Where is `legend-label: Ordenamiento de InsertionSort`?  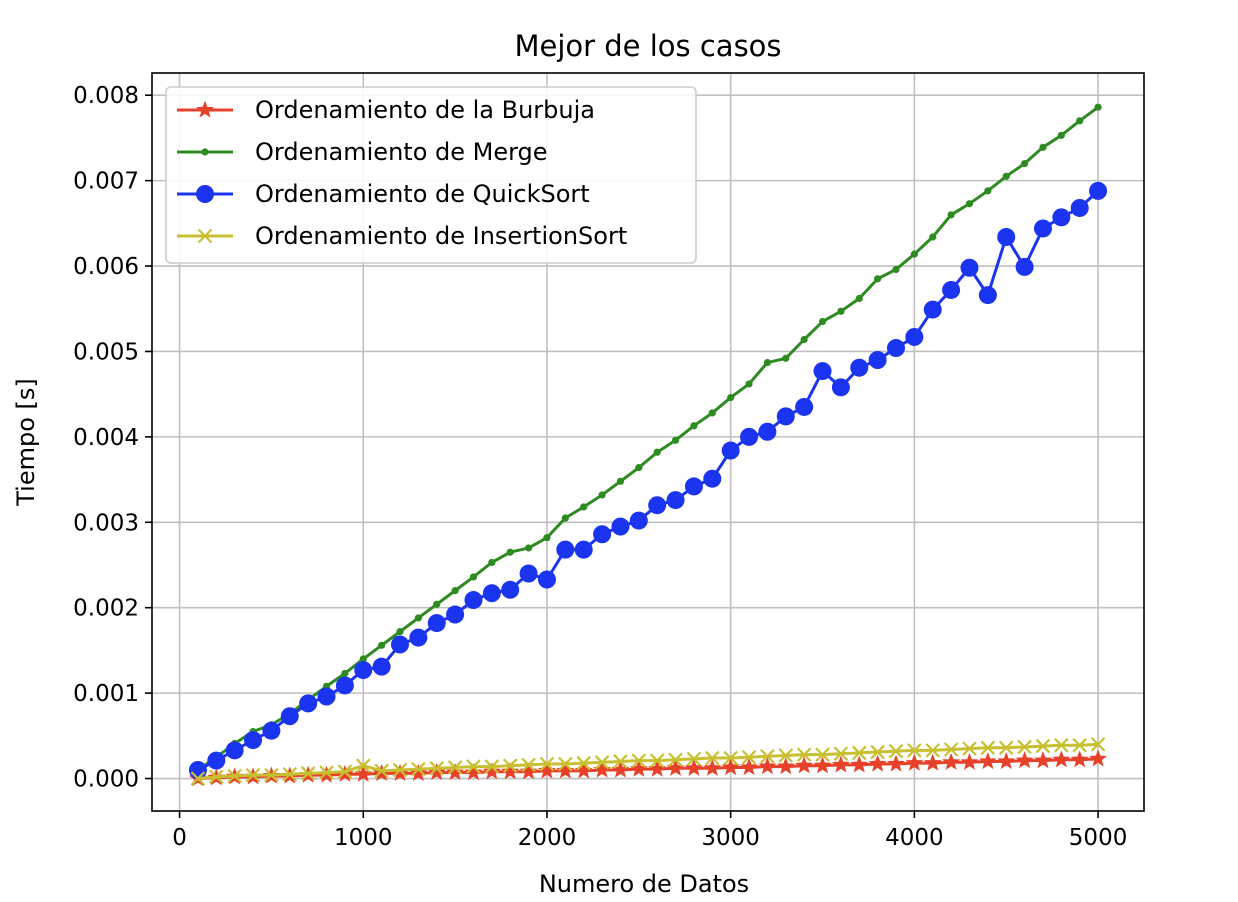 legend-label: Ordenamiento de InsertionSort is located at coordinates (441, 236).